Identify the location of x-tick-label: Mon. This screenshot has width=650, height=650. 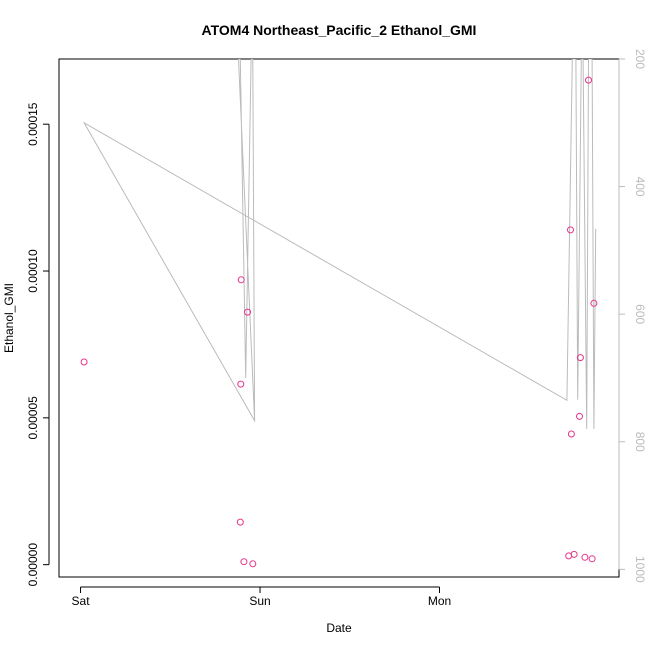
(439, 601).